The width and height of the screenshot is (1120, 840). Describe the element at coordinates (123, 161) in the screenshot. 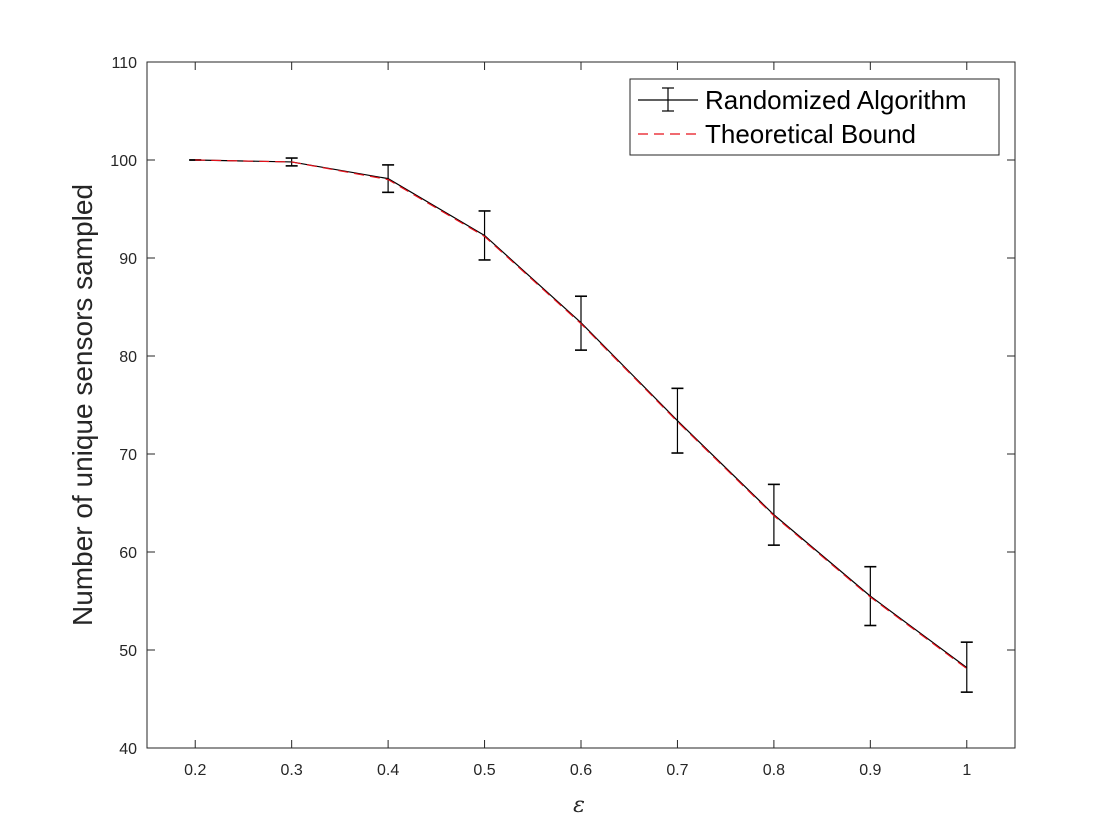

I see `y-tick-label: 100` at that location.